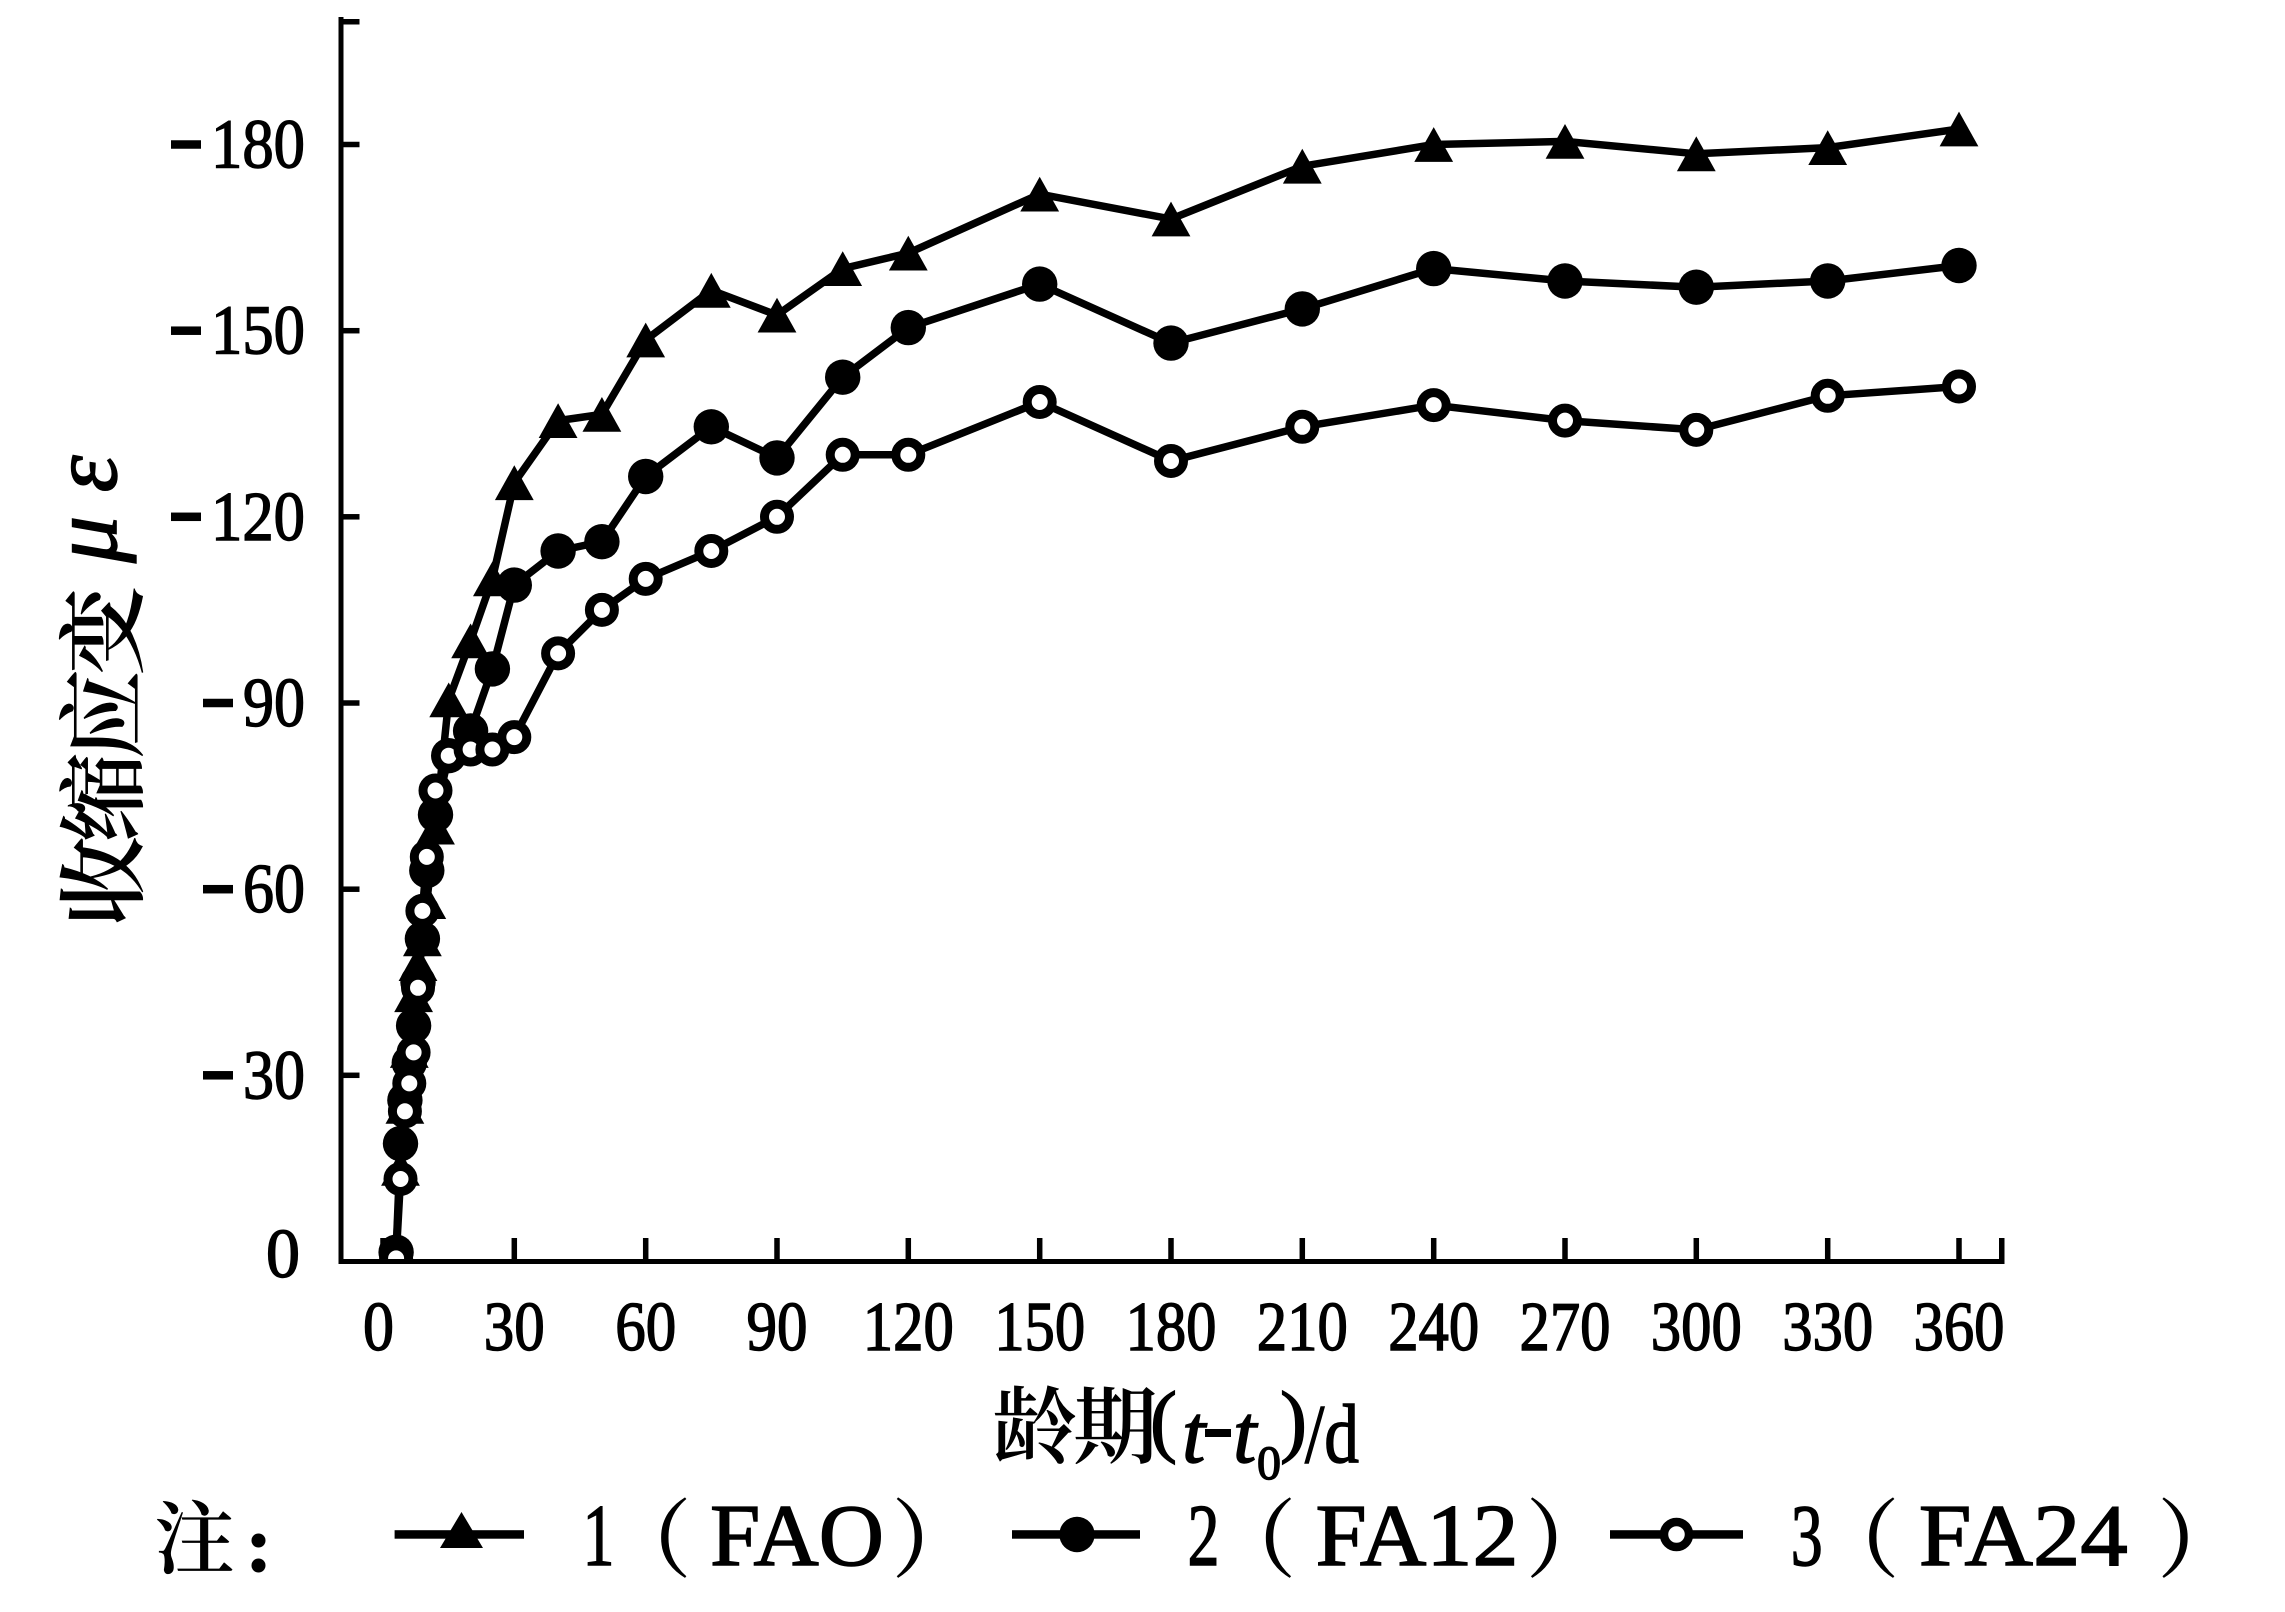 The width and height of the screenshot is (2285, 1612). Describe the element at coordinates (2023, 1536) in the screenshot. I see `svg-text: FA24` at that location.